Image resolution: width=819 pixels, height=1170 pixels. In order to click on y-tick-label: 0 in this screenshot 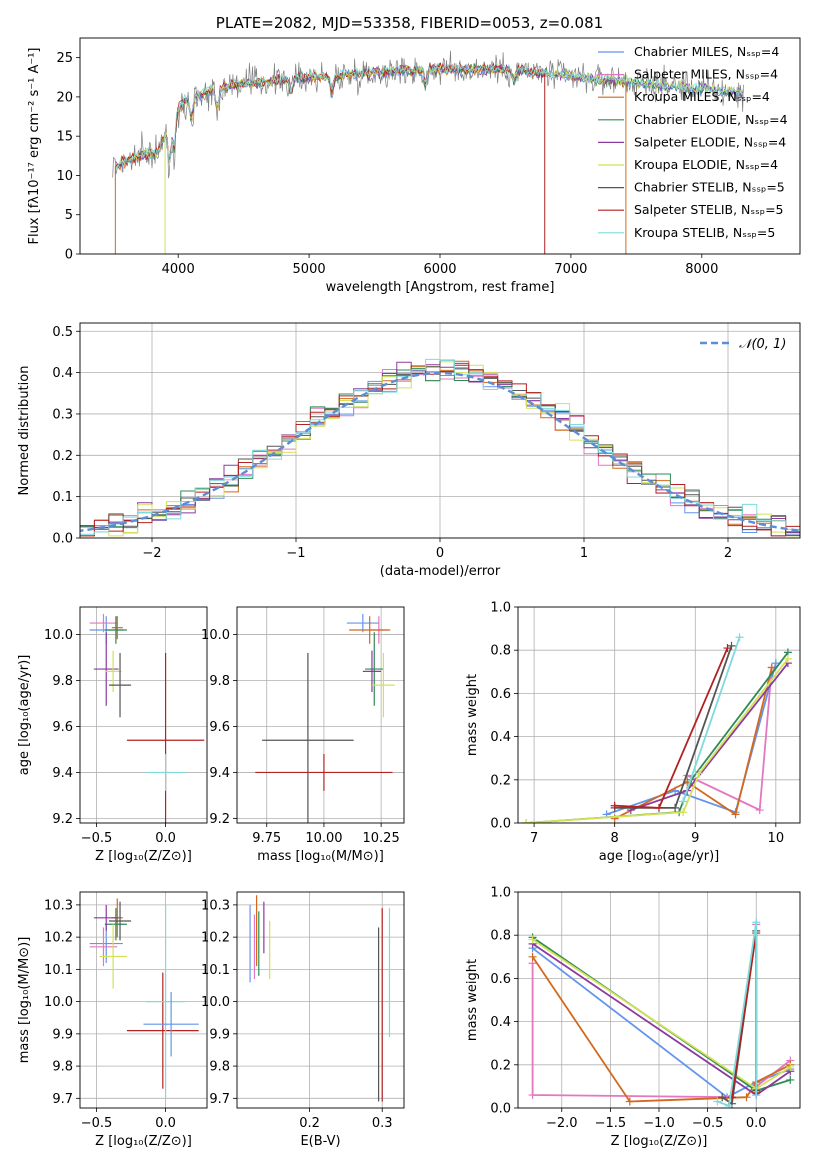, I will do `click(69, 255)`.